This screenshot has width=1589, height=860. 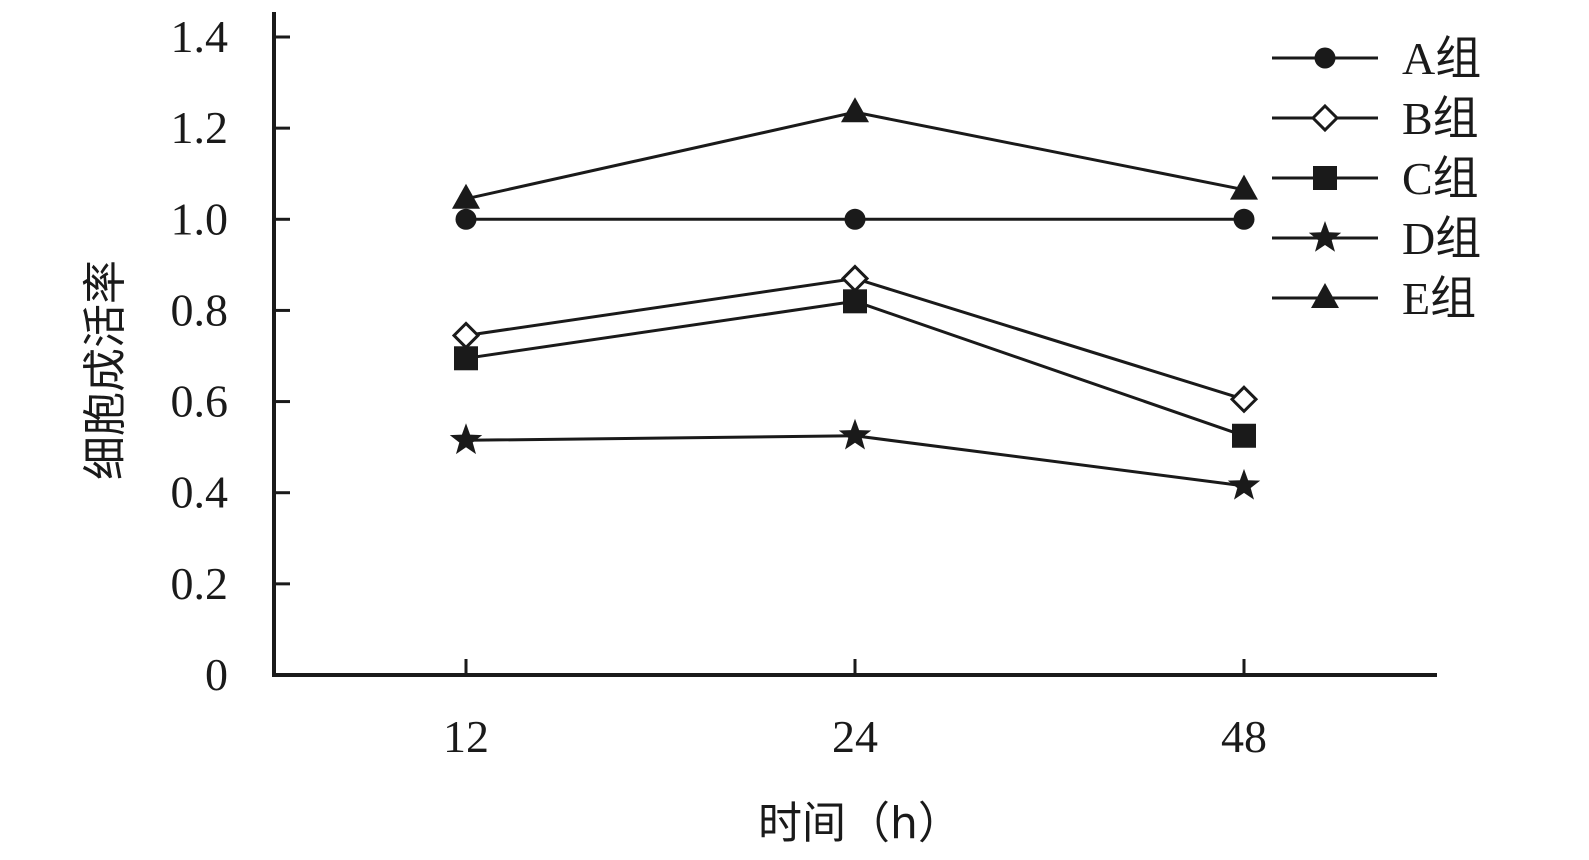 I want to click on legend-label: E组, so click(x=1439, y=298).